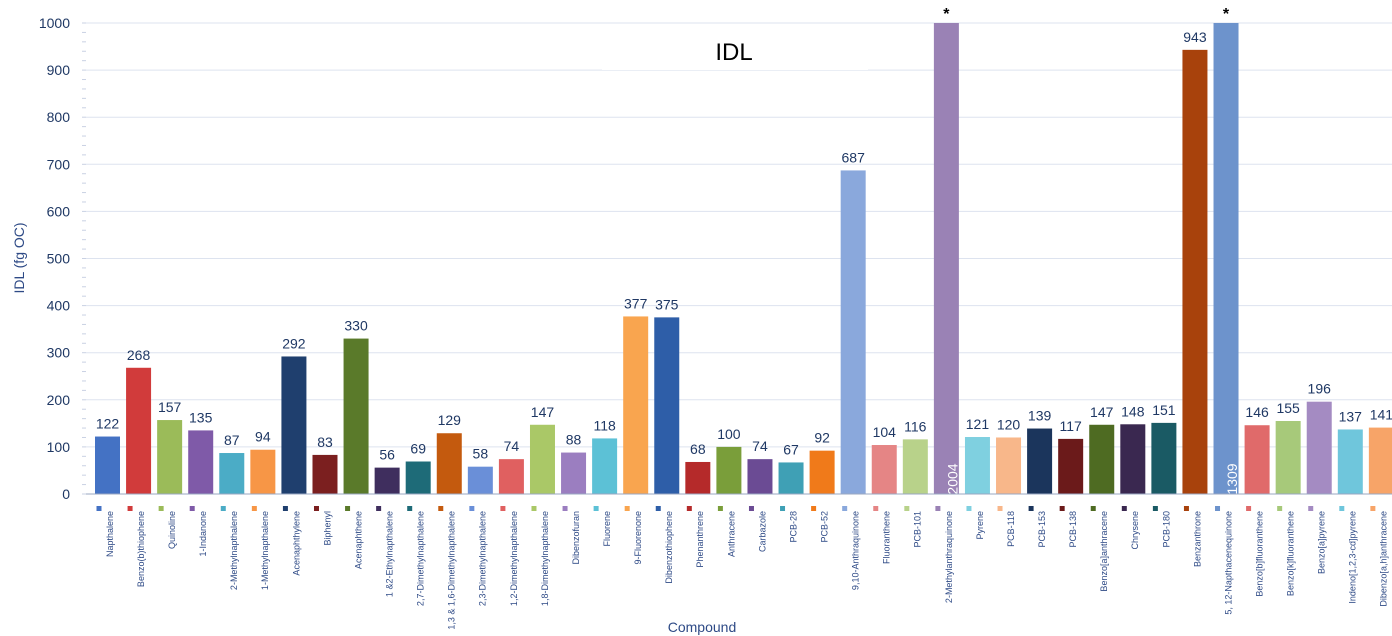  Describe the element at coordinates (1133, 411) in the screenshot. I see `value-label: 148` at that location.